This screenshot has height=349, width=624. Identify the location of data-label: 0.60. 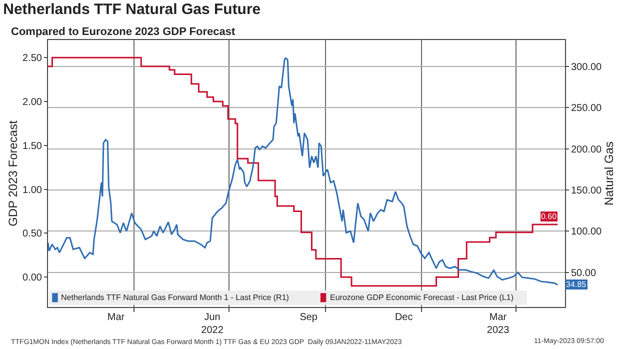
(549, 216).